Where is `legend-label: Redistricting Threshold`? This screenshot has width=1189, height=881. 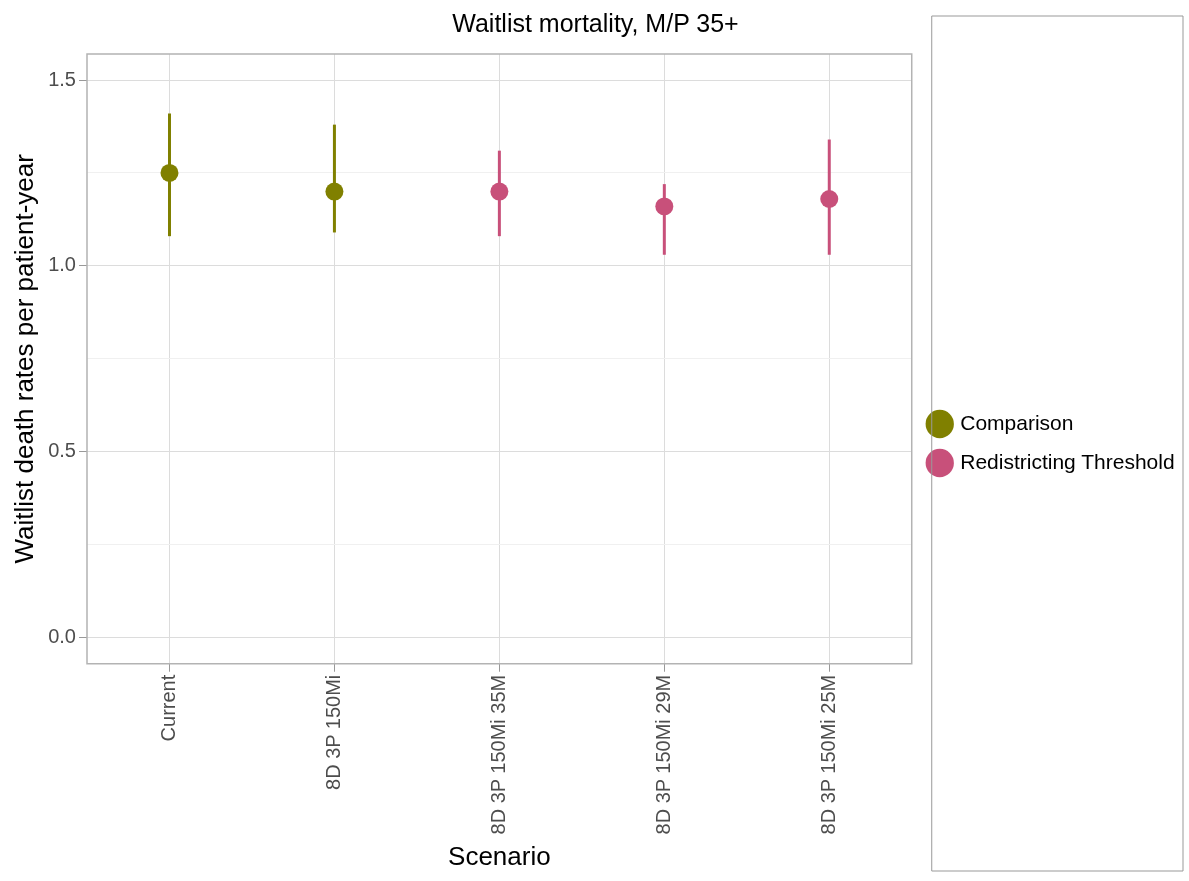
legend-label: Redistricting Threshold is located at coordinates (1067, 461).